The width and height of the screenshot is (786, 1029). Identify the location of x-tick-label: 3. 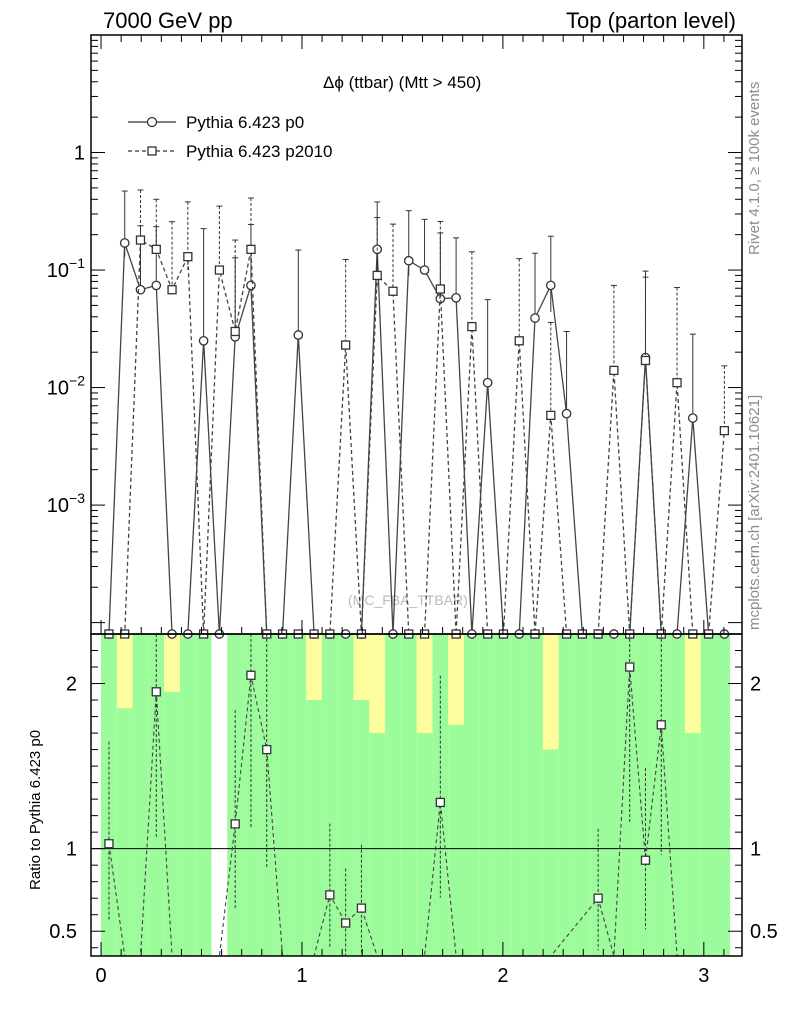
(703, 976).